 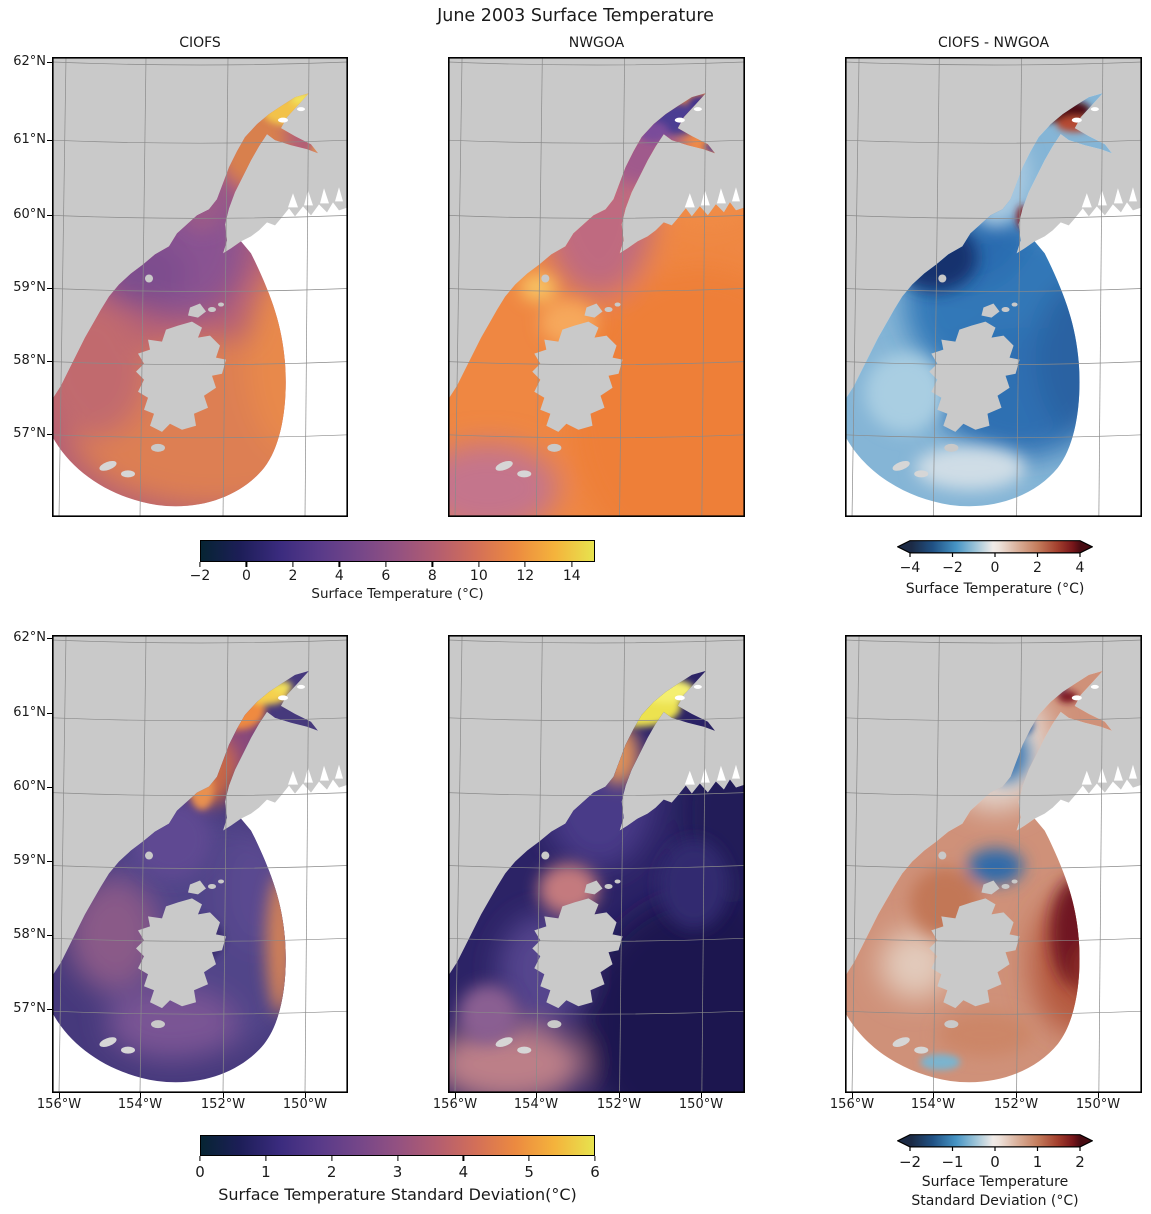 What do you see at coordinates (993, 43) in the screenshot?
I see `panel-title-diff: CIOFS - NWGOA` at bounding box center [993, 43].